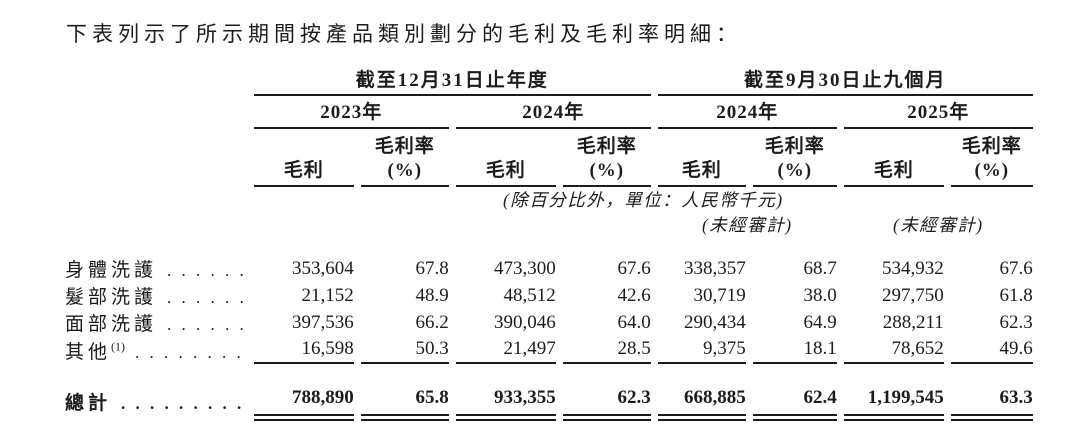  What do you see at coordinates (747, 112) in the screenshot?
I see `year-2024-nine-months: 2024年` at bounding box center [747, 112].